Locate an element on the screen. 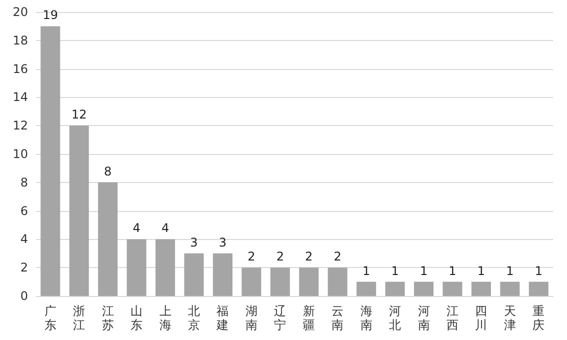 The height and width of the screenshot is (340, 567). x-tick-label: 河北 is located at coordinates (395, 318).